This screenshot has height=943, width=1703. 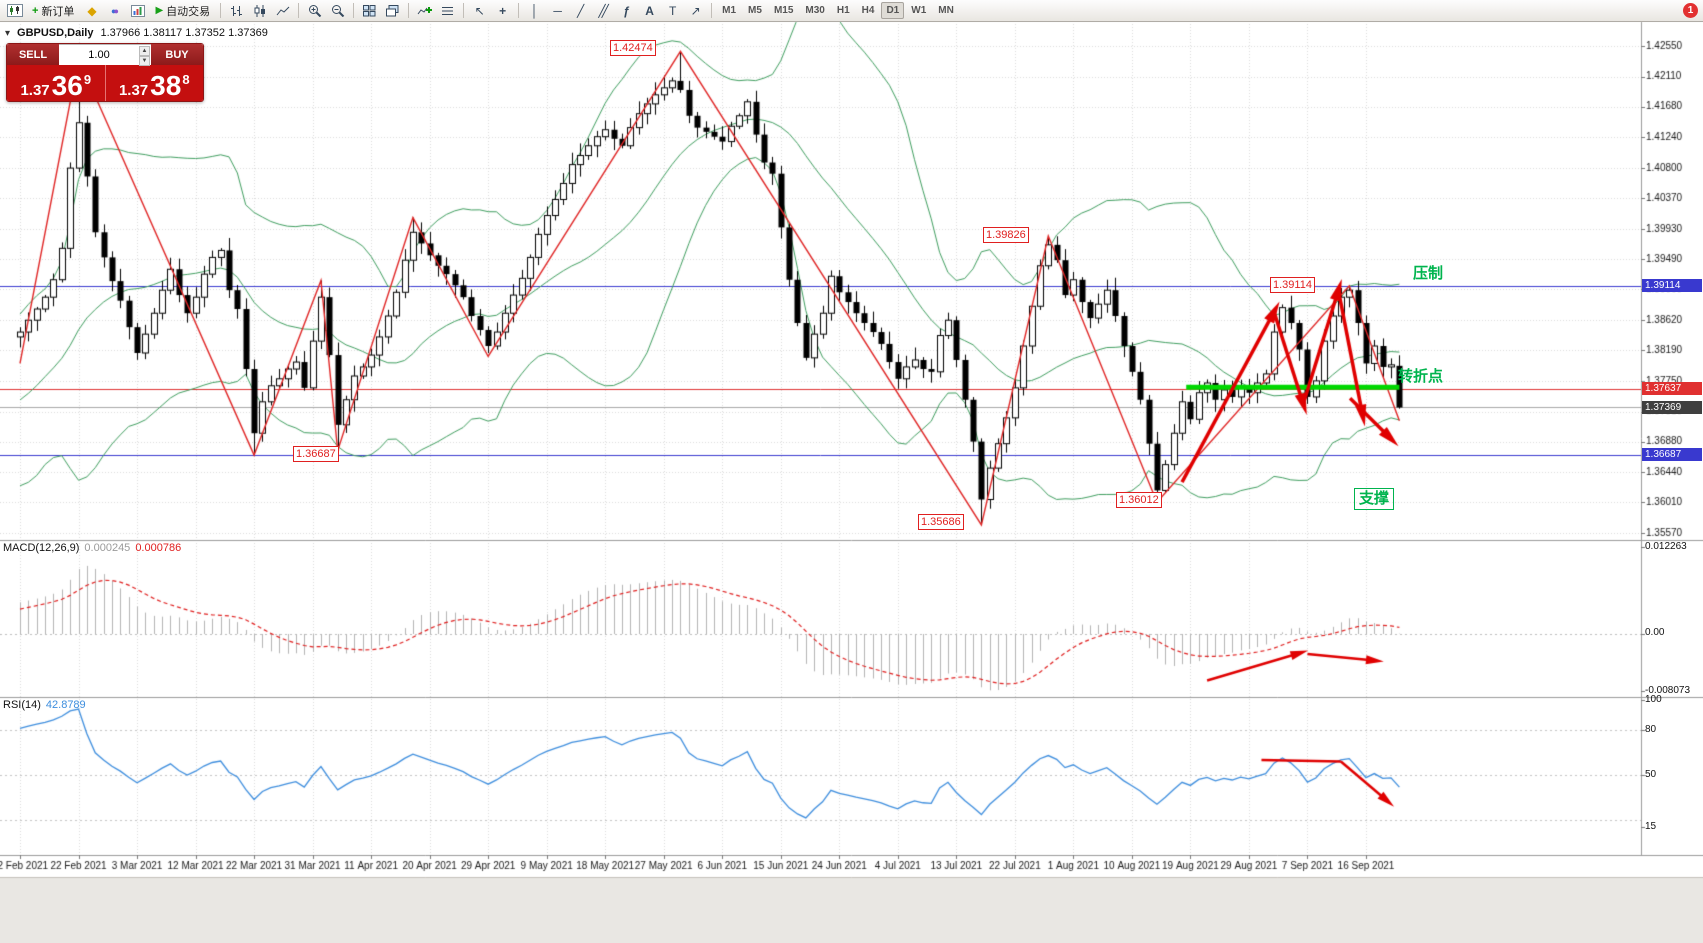 I want to click on new-chart-icon, so click(x=14, y=11).